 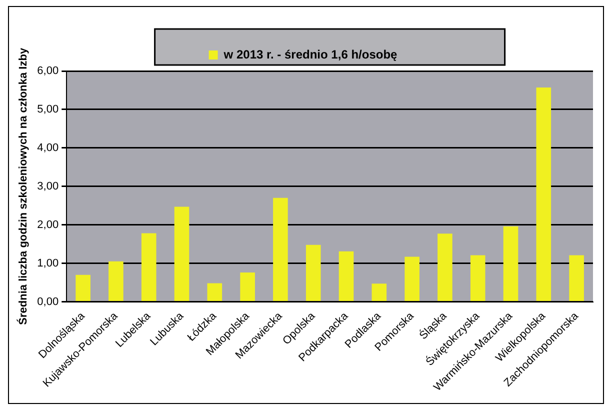 I want to click on y-axis-title: Średnia liczba godzin szkoleniowych na członka Izby, so click(x=23, y=186).